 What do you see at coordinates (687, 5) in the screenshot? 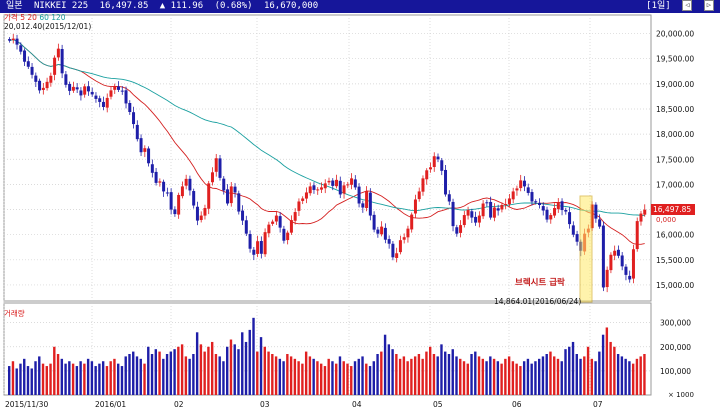
I see `prev-button: ◁` at bounding box center [687, 5].